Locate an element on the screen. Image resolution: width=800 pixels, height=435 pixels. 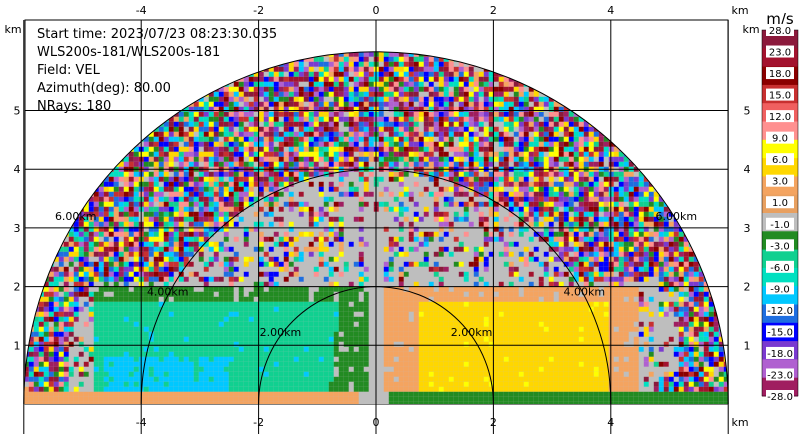
field-text: Field: VEL is located at coordinates (68, 70).